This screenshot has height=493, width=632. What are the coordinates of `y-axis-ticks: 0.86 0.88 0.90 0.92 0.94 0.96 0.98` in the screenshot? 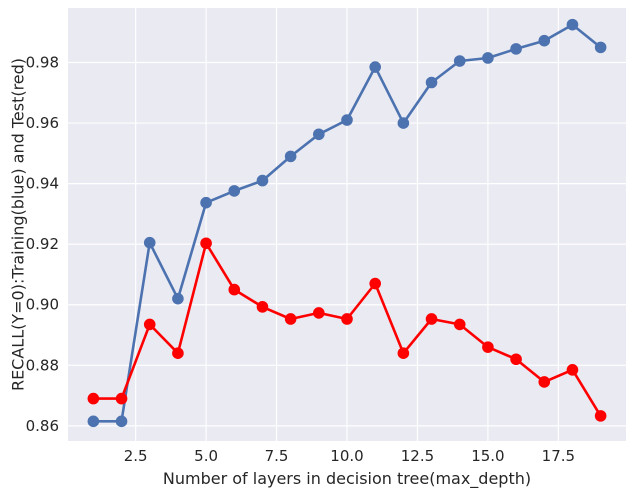 It's located at (42, 244).